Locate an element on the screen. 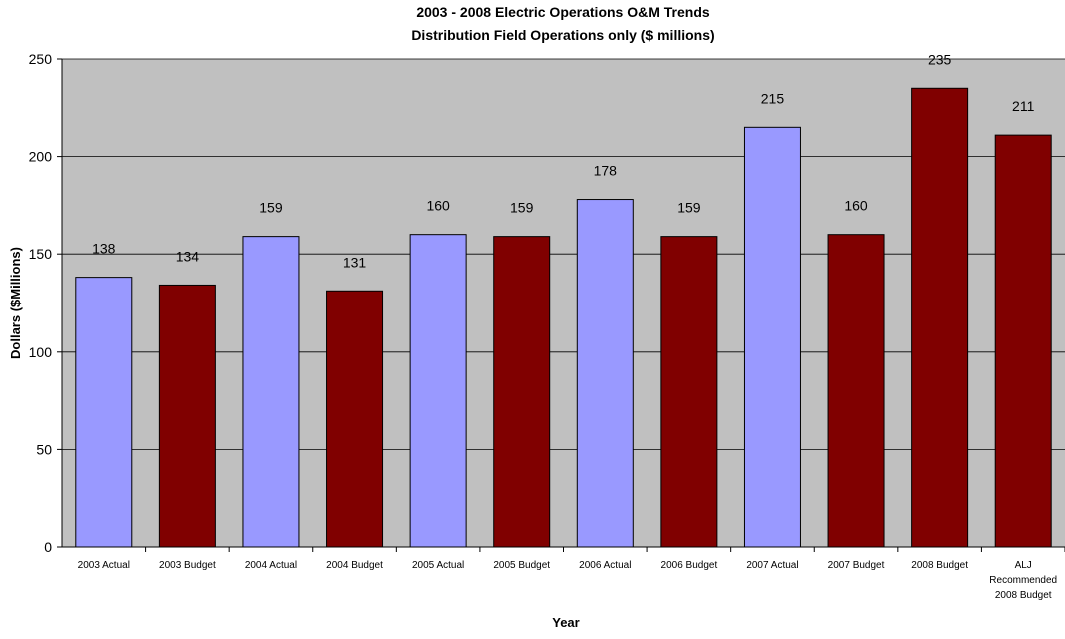  data-label: 134 is located at coordinates (188, 256).